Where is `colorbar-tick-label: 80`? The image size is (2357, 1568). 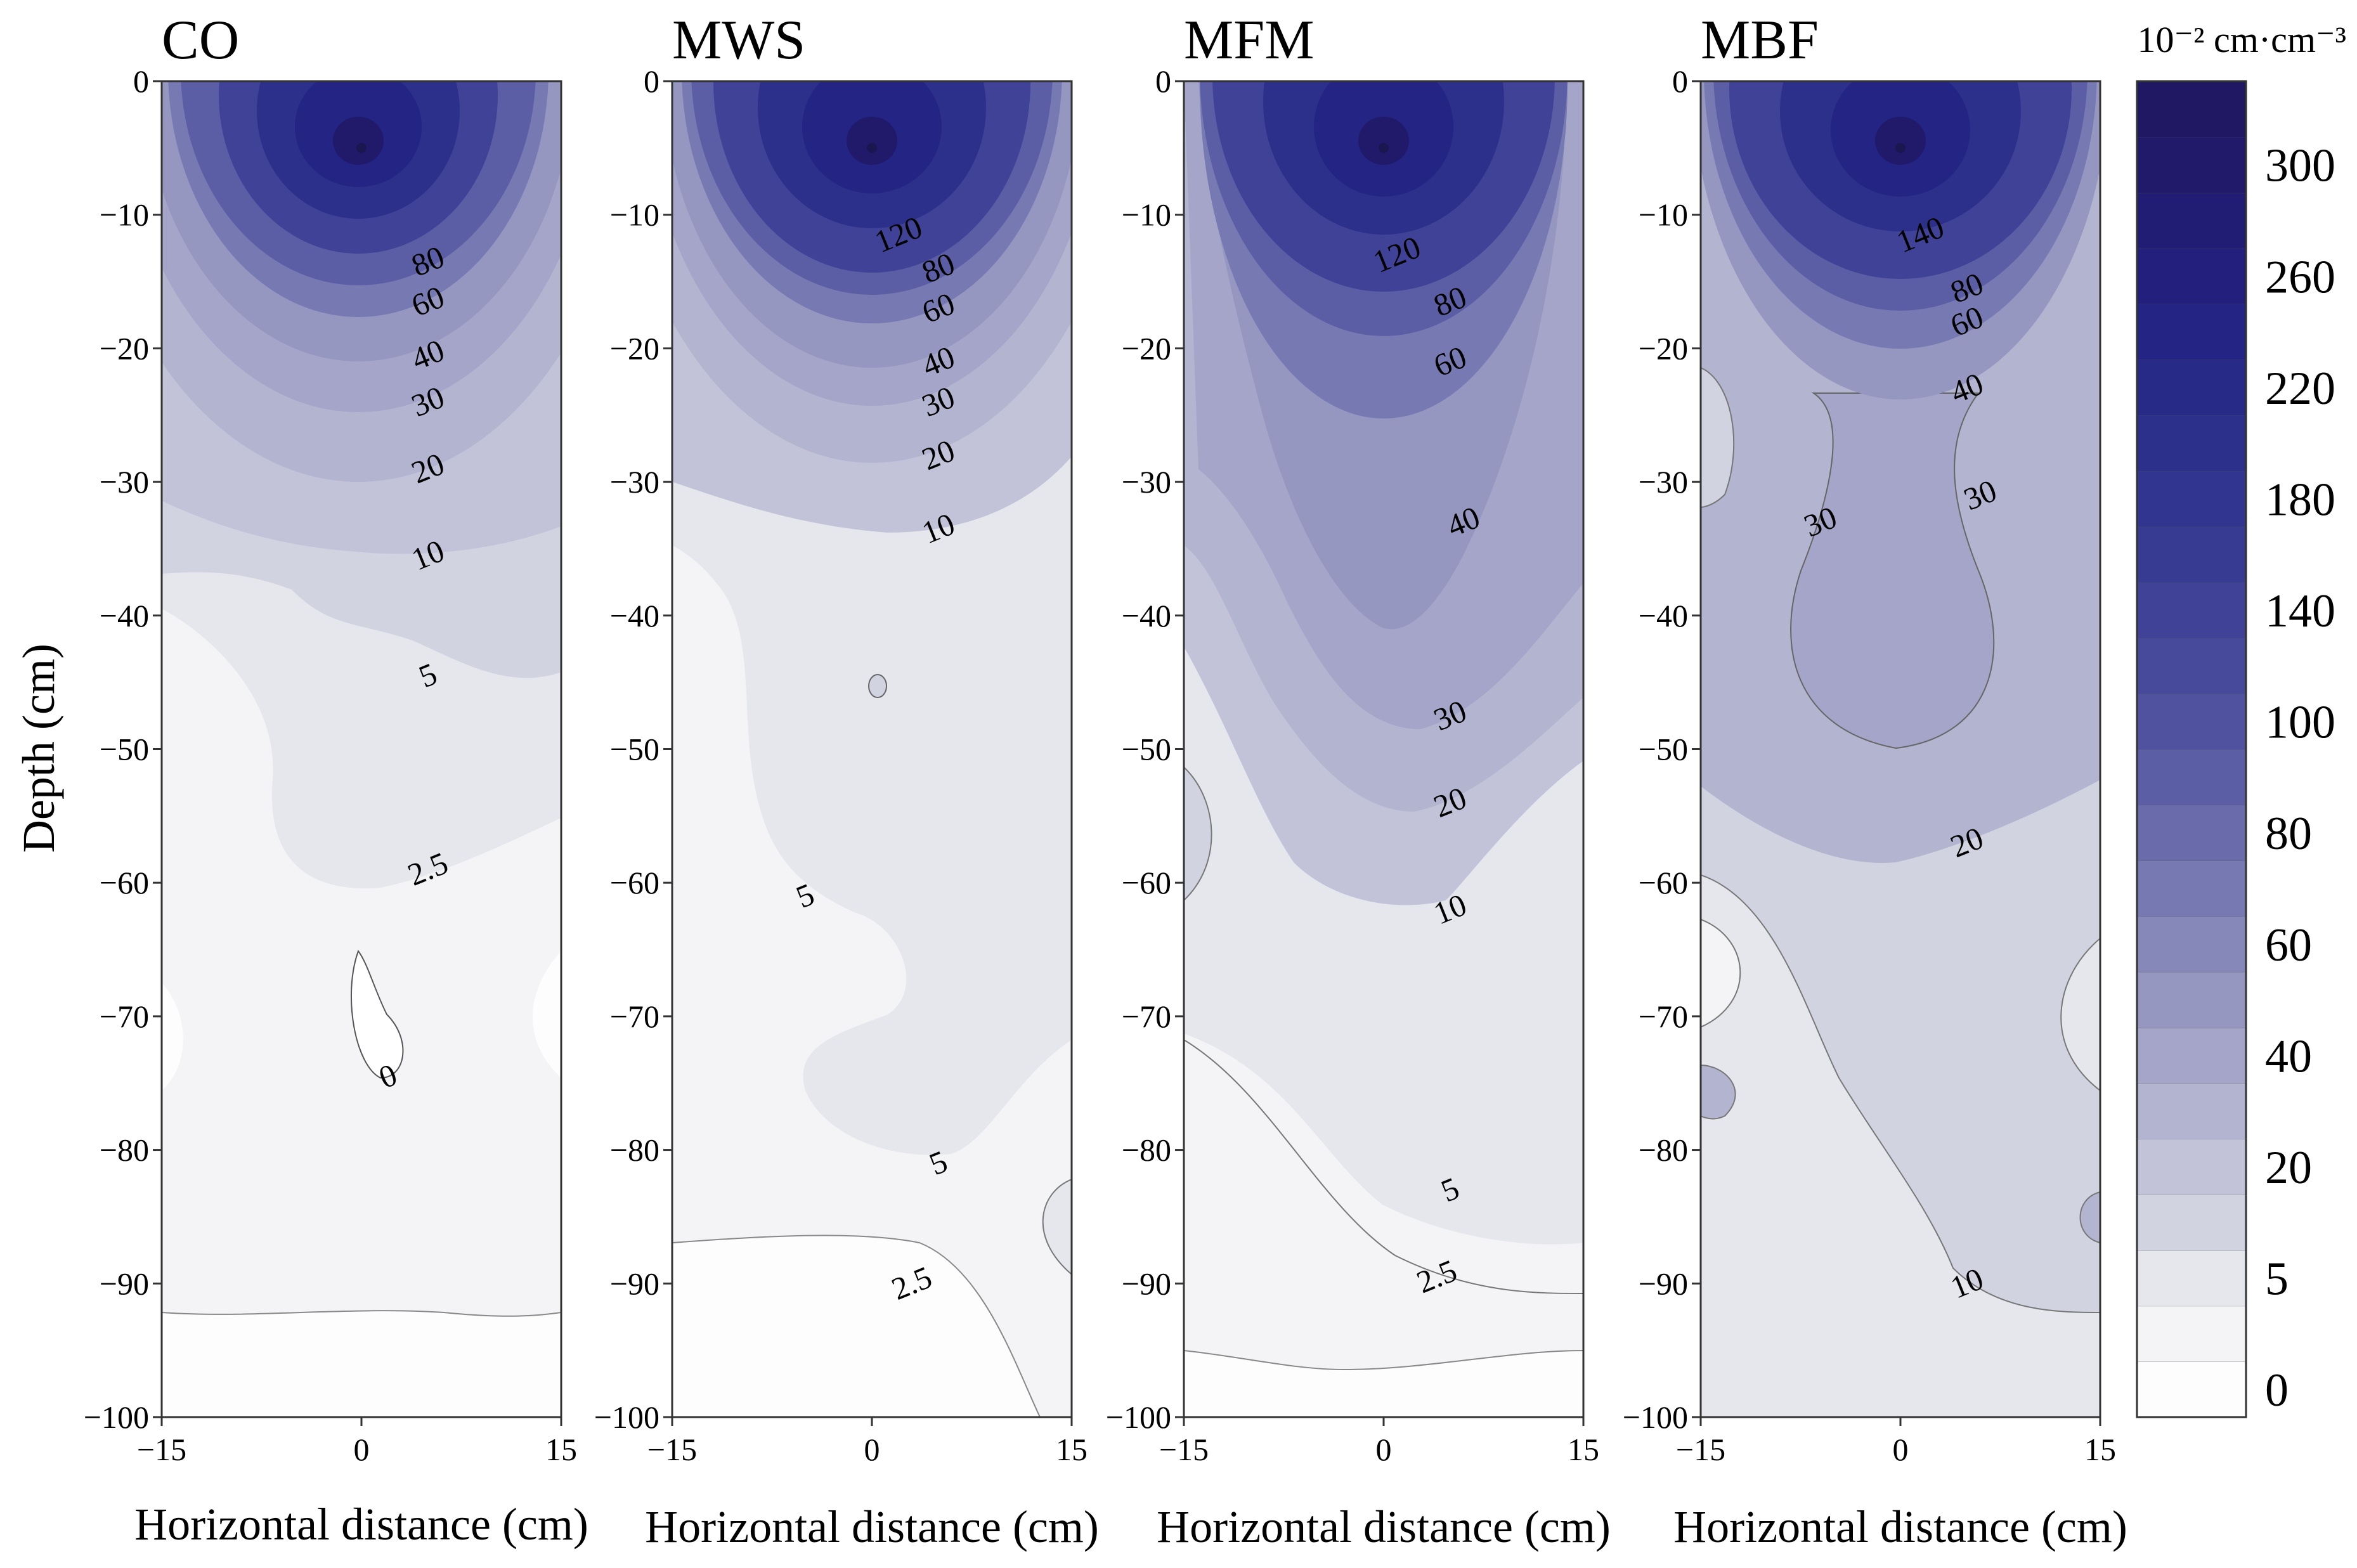
colorbar-tick-label: 80 is located at coordinates (2288, 834).